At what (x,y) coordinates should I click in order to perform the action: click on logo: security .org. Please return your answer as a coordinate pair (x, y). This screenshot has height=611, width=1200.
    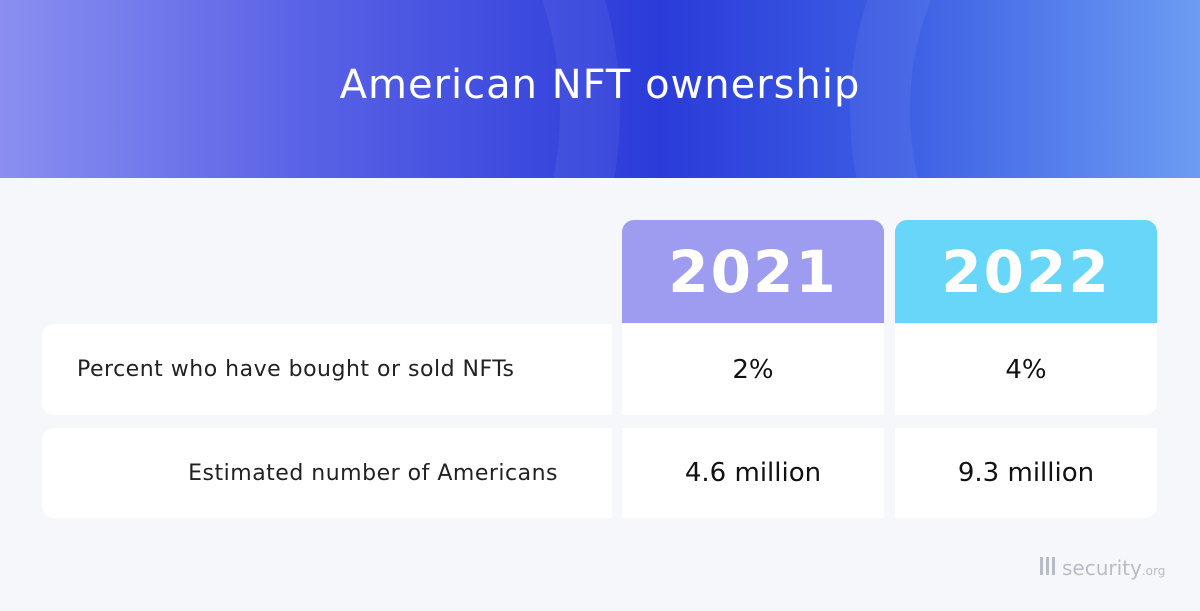
    Looking at the image, I should click on (1102, 568).